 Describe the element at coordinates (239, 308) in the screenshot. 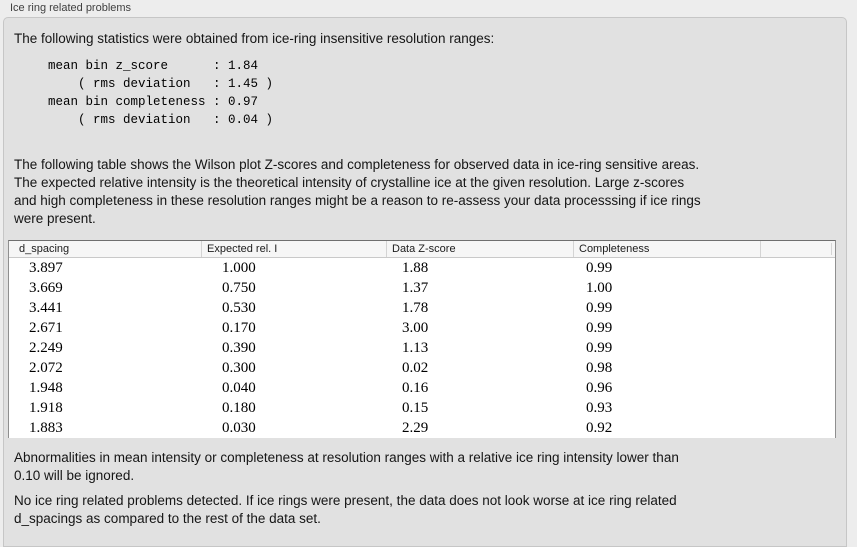

I see `table-cell: 0.530` at that location.